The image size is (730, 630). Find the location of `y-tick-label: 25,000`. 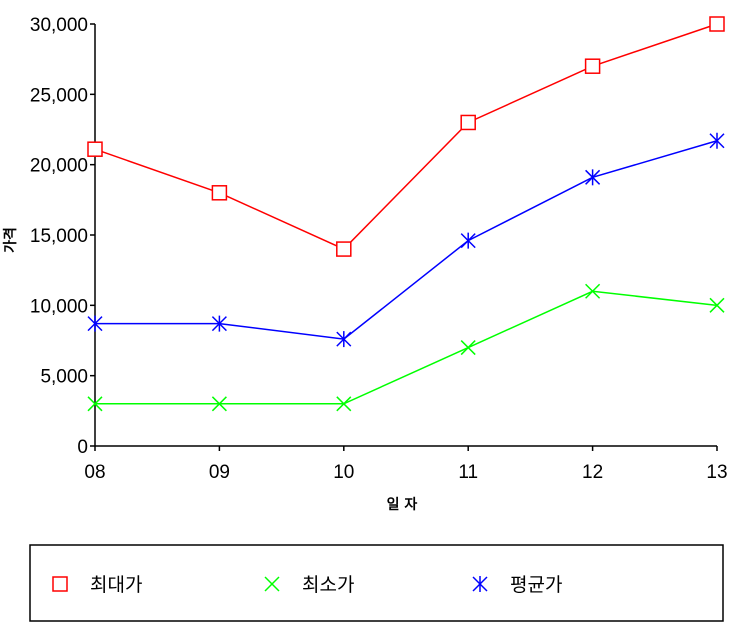

y-tick-label: 25,000 is located at coordinates (59, 95).